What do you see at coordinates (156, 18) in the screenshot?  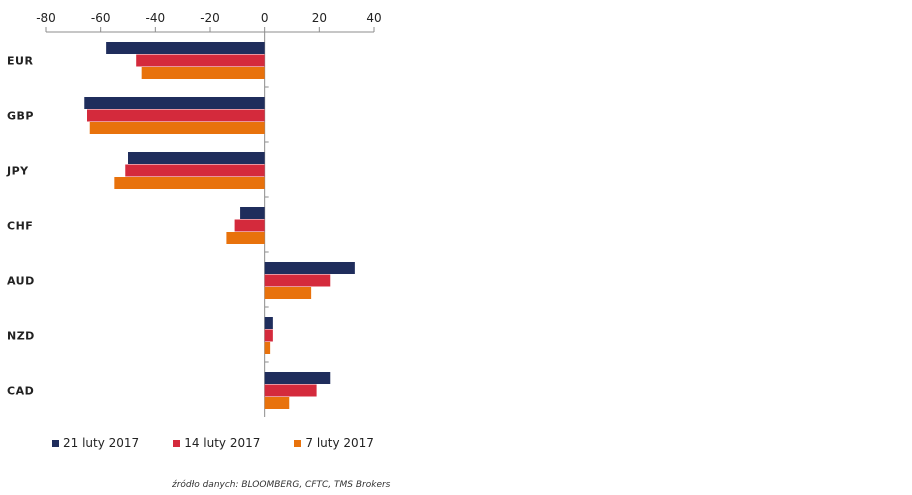 I see `x-tick-label: -40` at bounding box center [156, 18].